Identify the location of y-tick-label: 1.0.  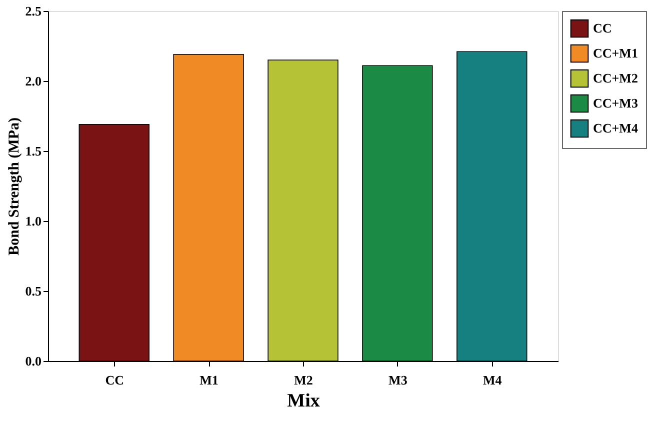
(33, 221).